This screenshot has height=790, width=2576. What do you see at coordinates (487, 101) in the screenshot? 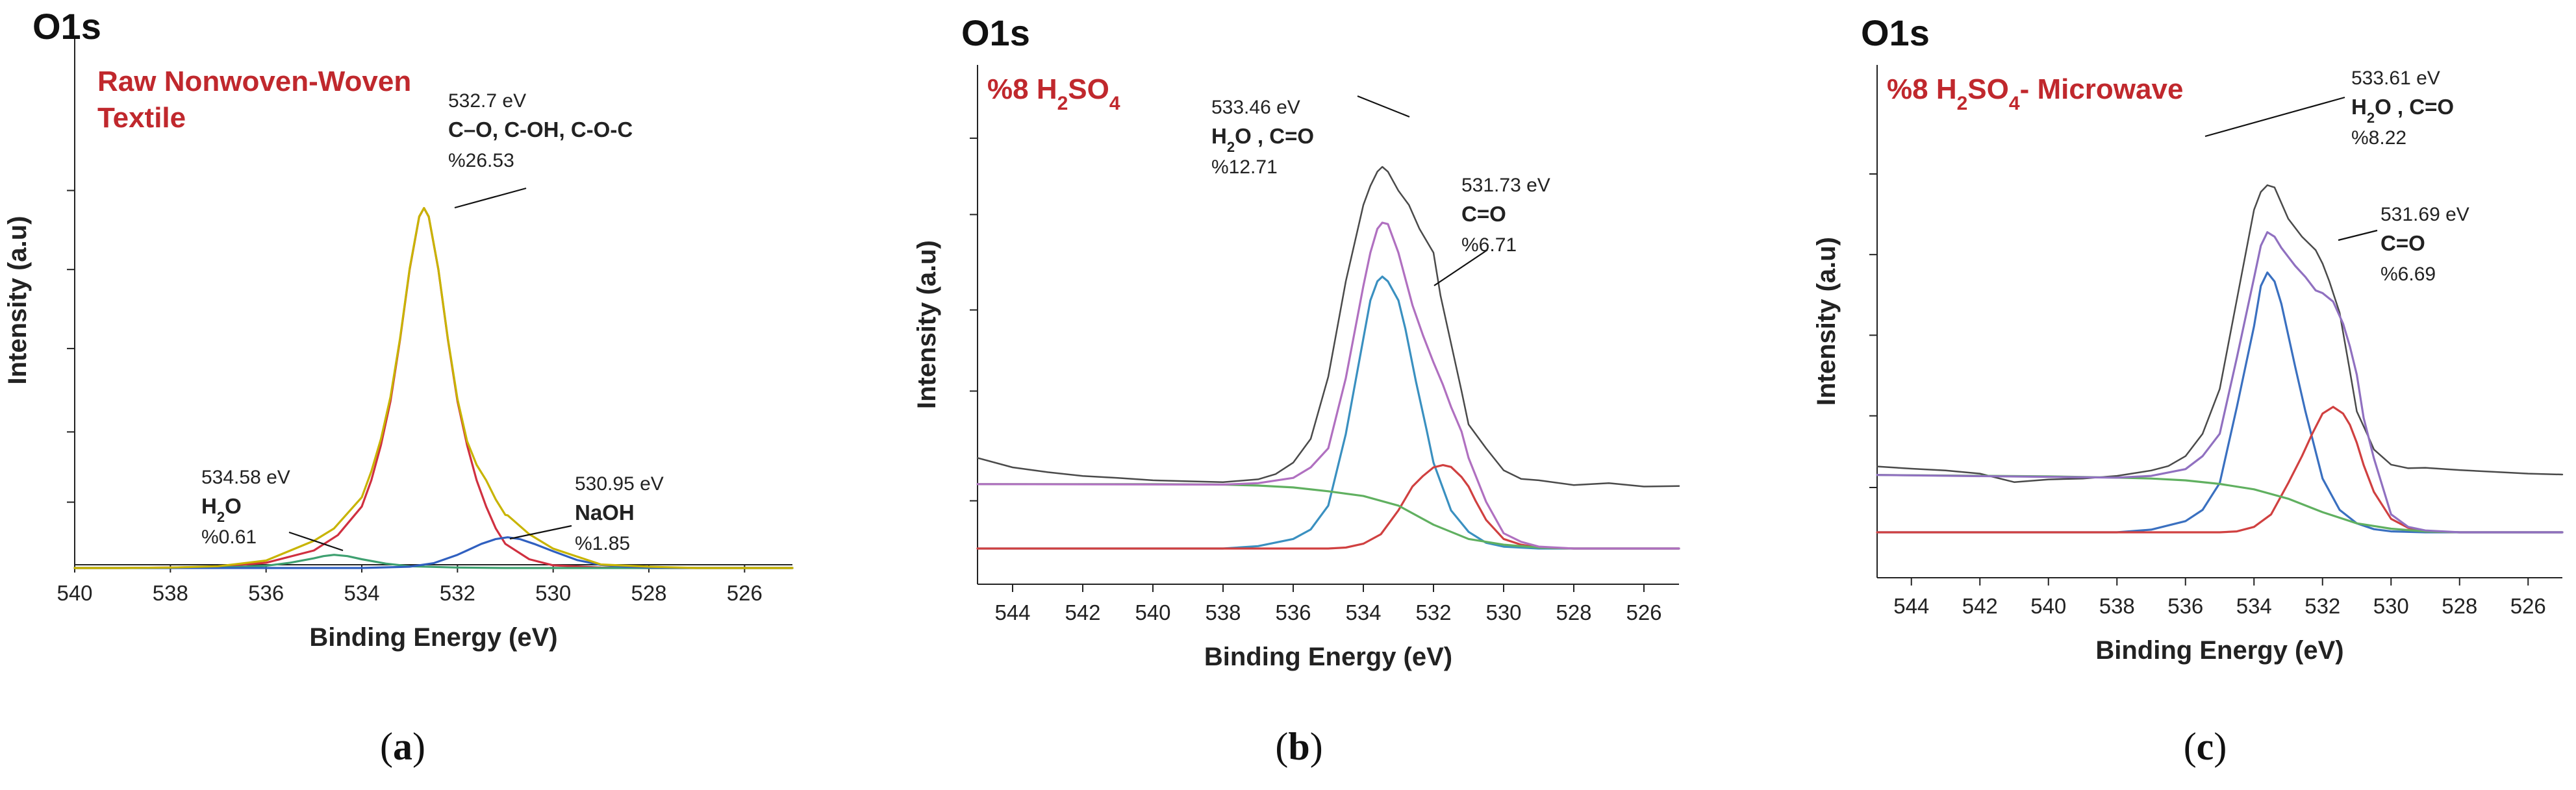
I see `annotation-energy: 532.7 eV` at bounding box center [487, 101].